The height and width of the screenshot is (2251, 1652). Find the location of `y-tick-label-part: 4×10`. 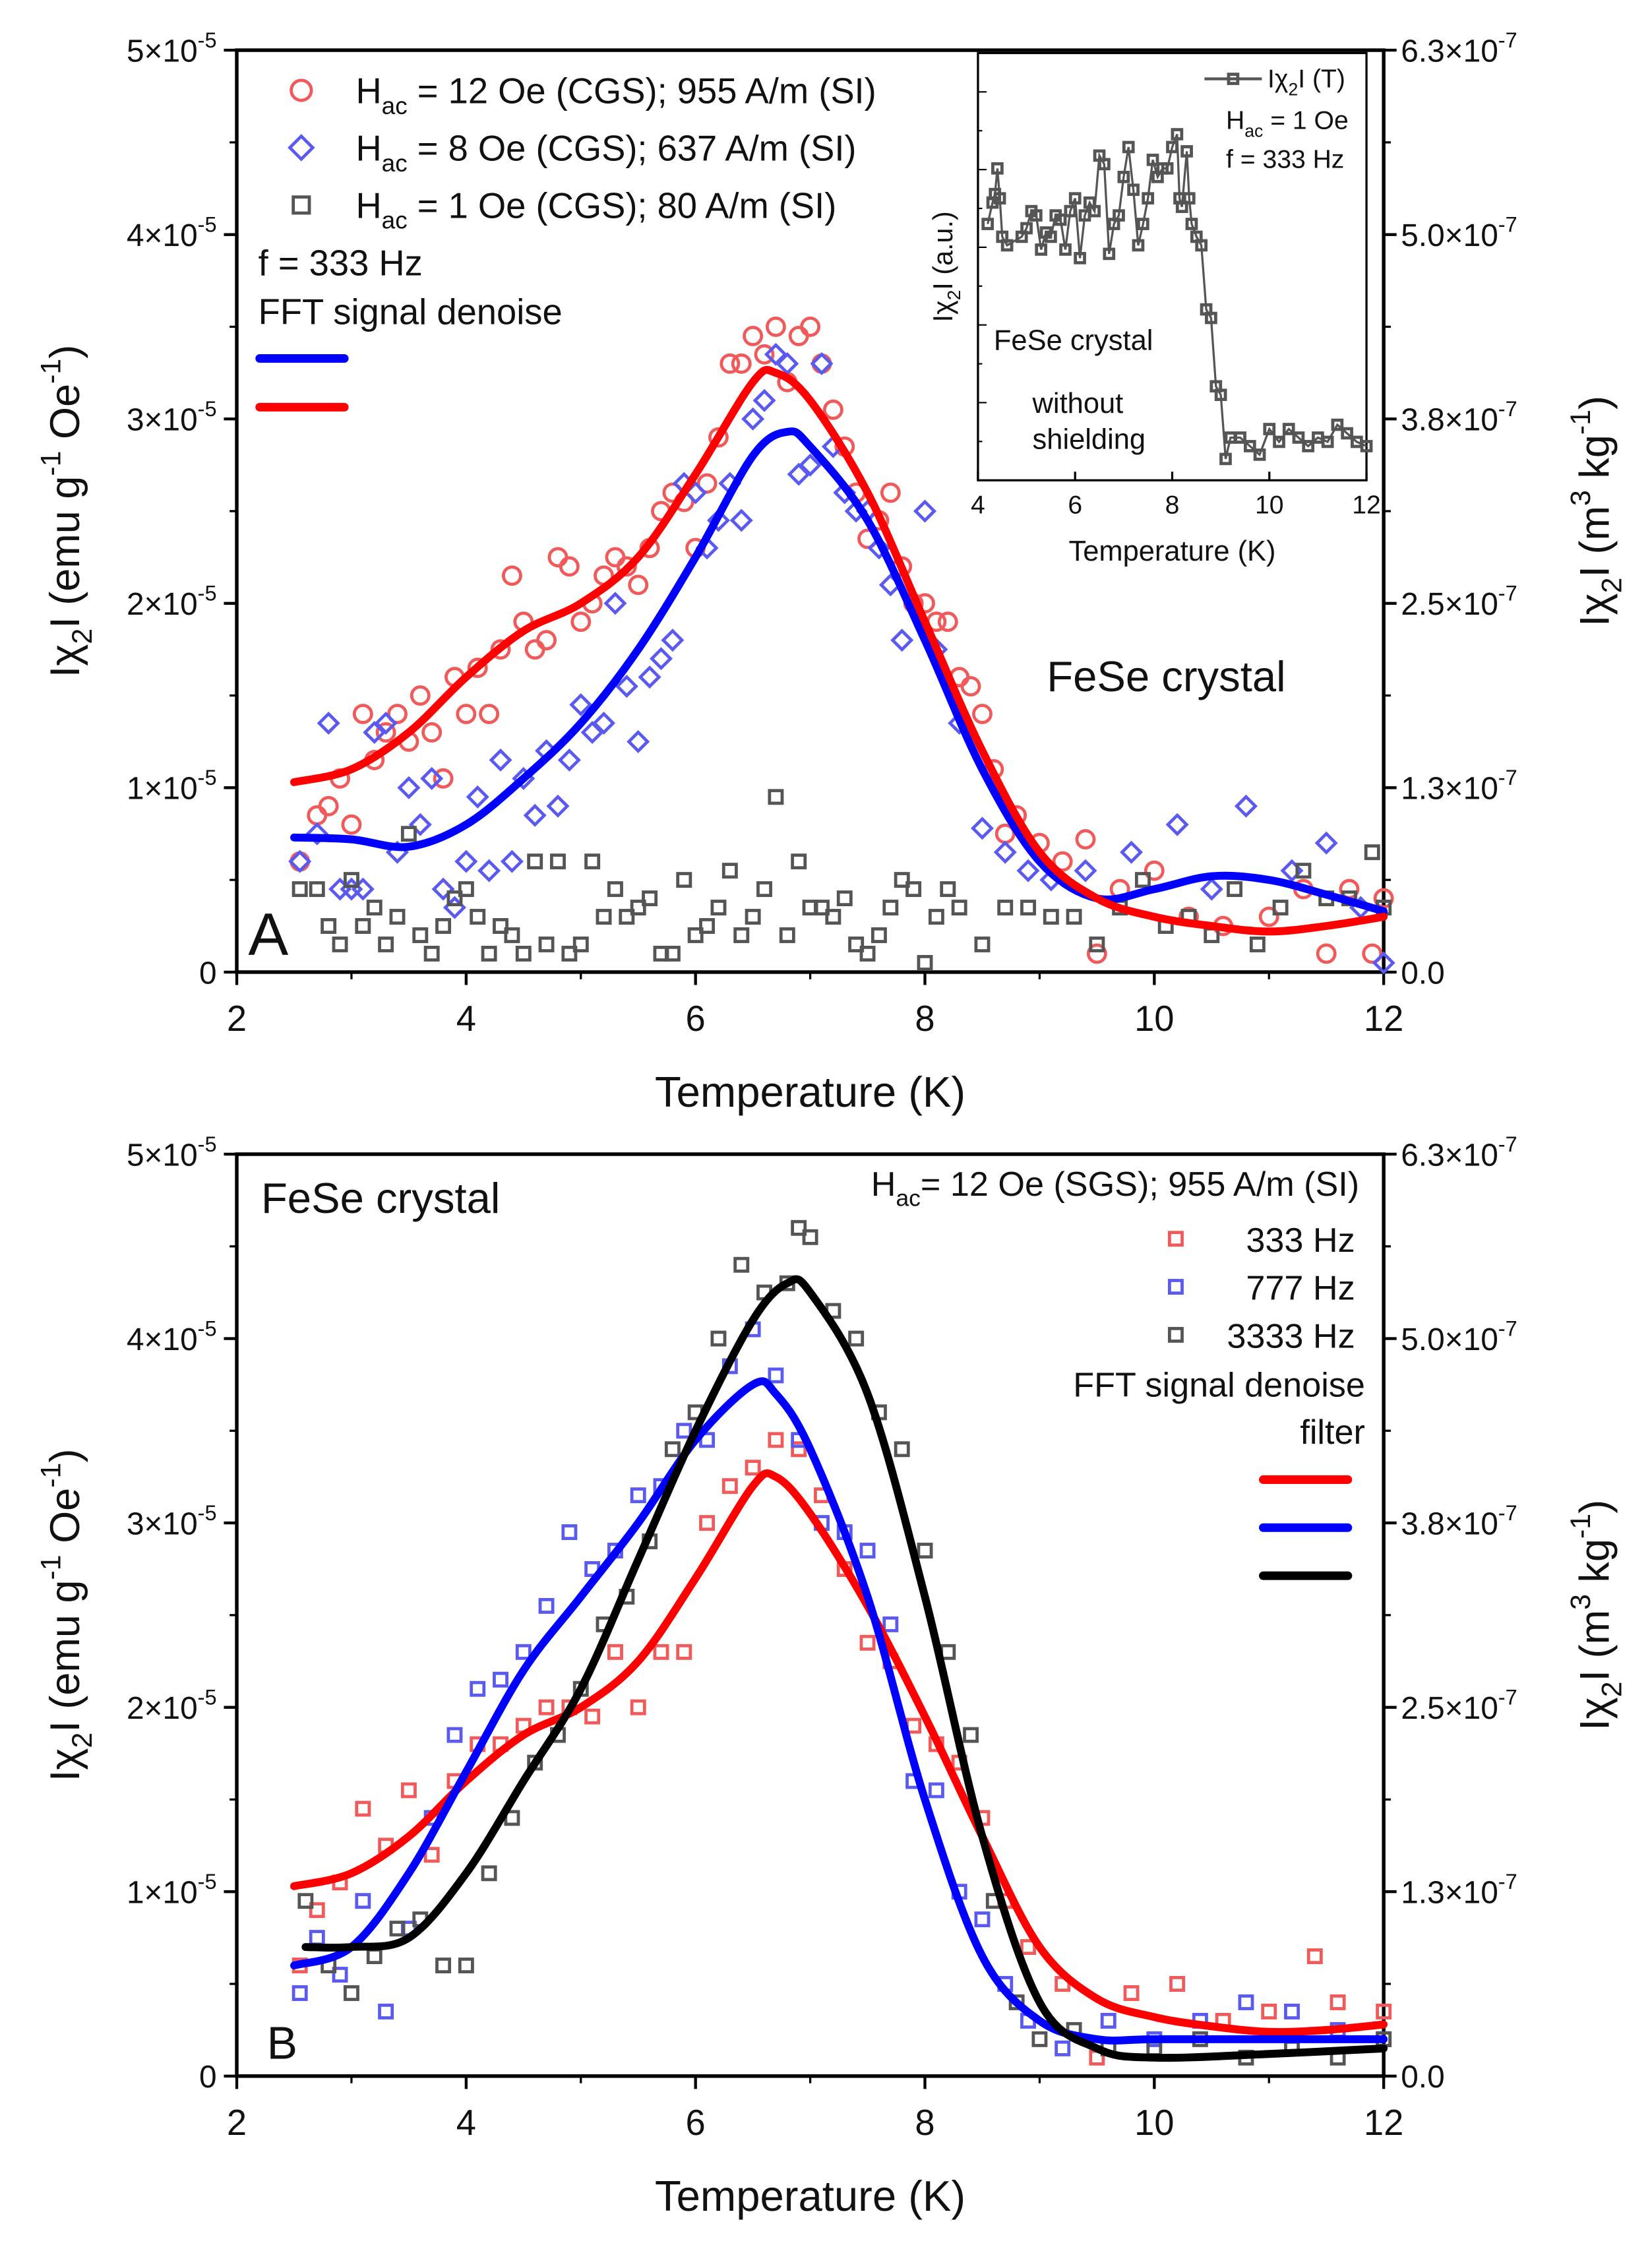

y-tick-label-part: 4×10 is located at coordinates (162, 1340).